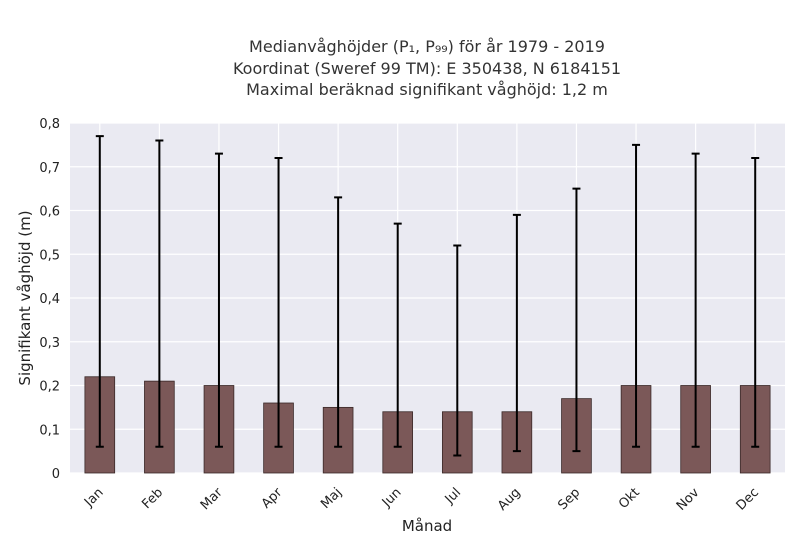 The width and height of the screenshot is (800, 550). I want to click on x-tick-label: Maj, so click(331, 498).